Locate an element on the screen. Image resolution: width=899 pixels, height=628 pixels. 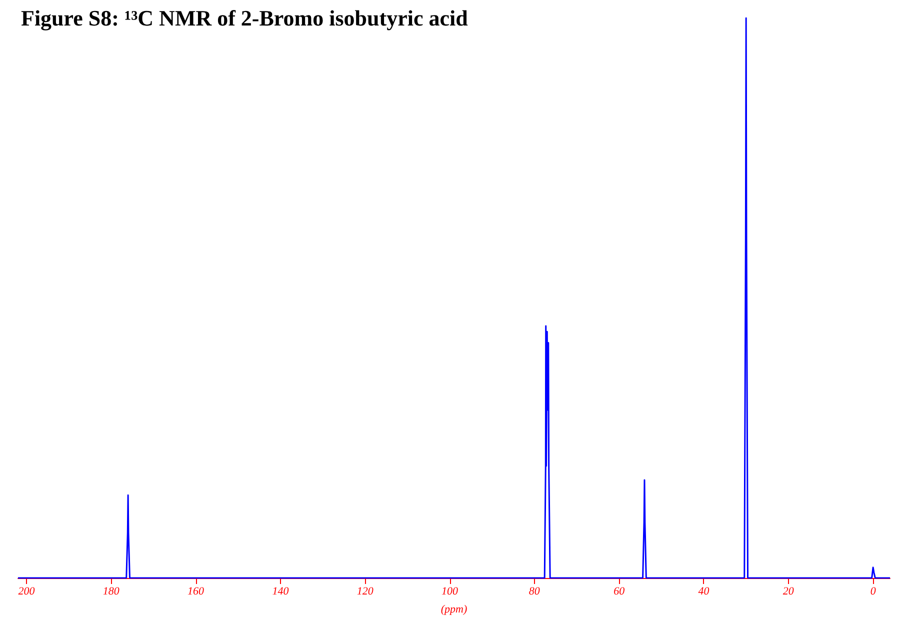
chart-title: Figure S8: ¹³C NMR of 2-Bromo isobutyric acid is located at coordinates (244, 18).